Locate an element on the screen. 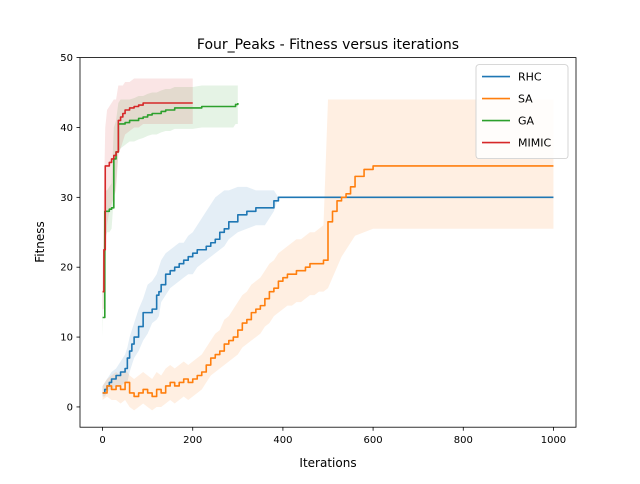  series-band-ga is located at coordinates (170, 211).